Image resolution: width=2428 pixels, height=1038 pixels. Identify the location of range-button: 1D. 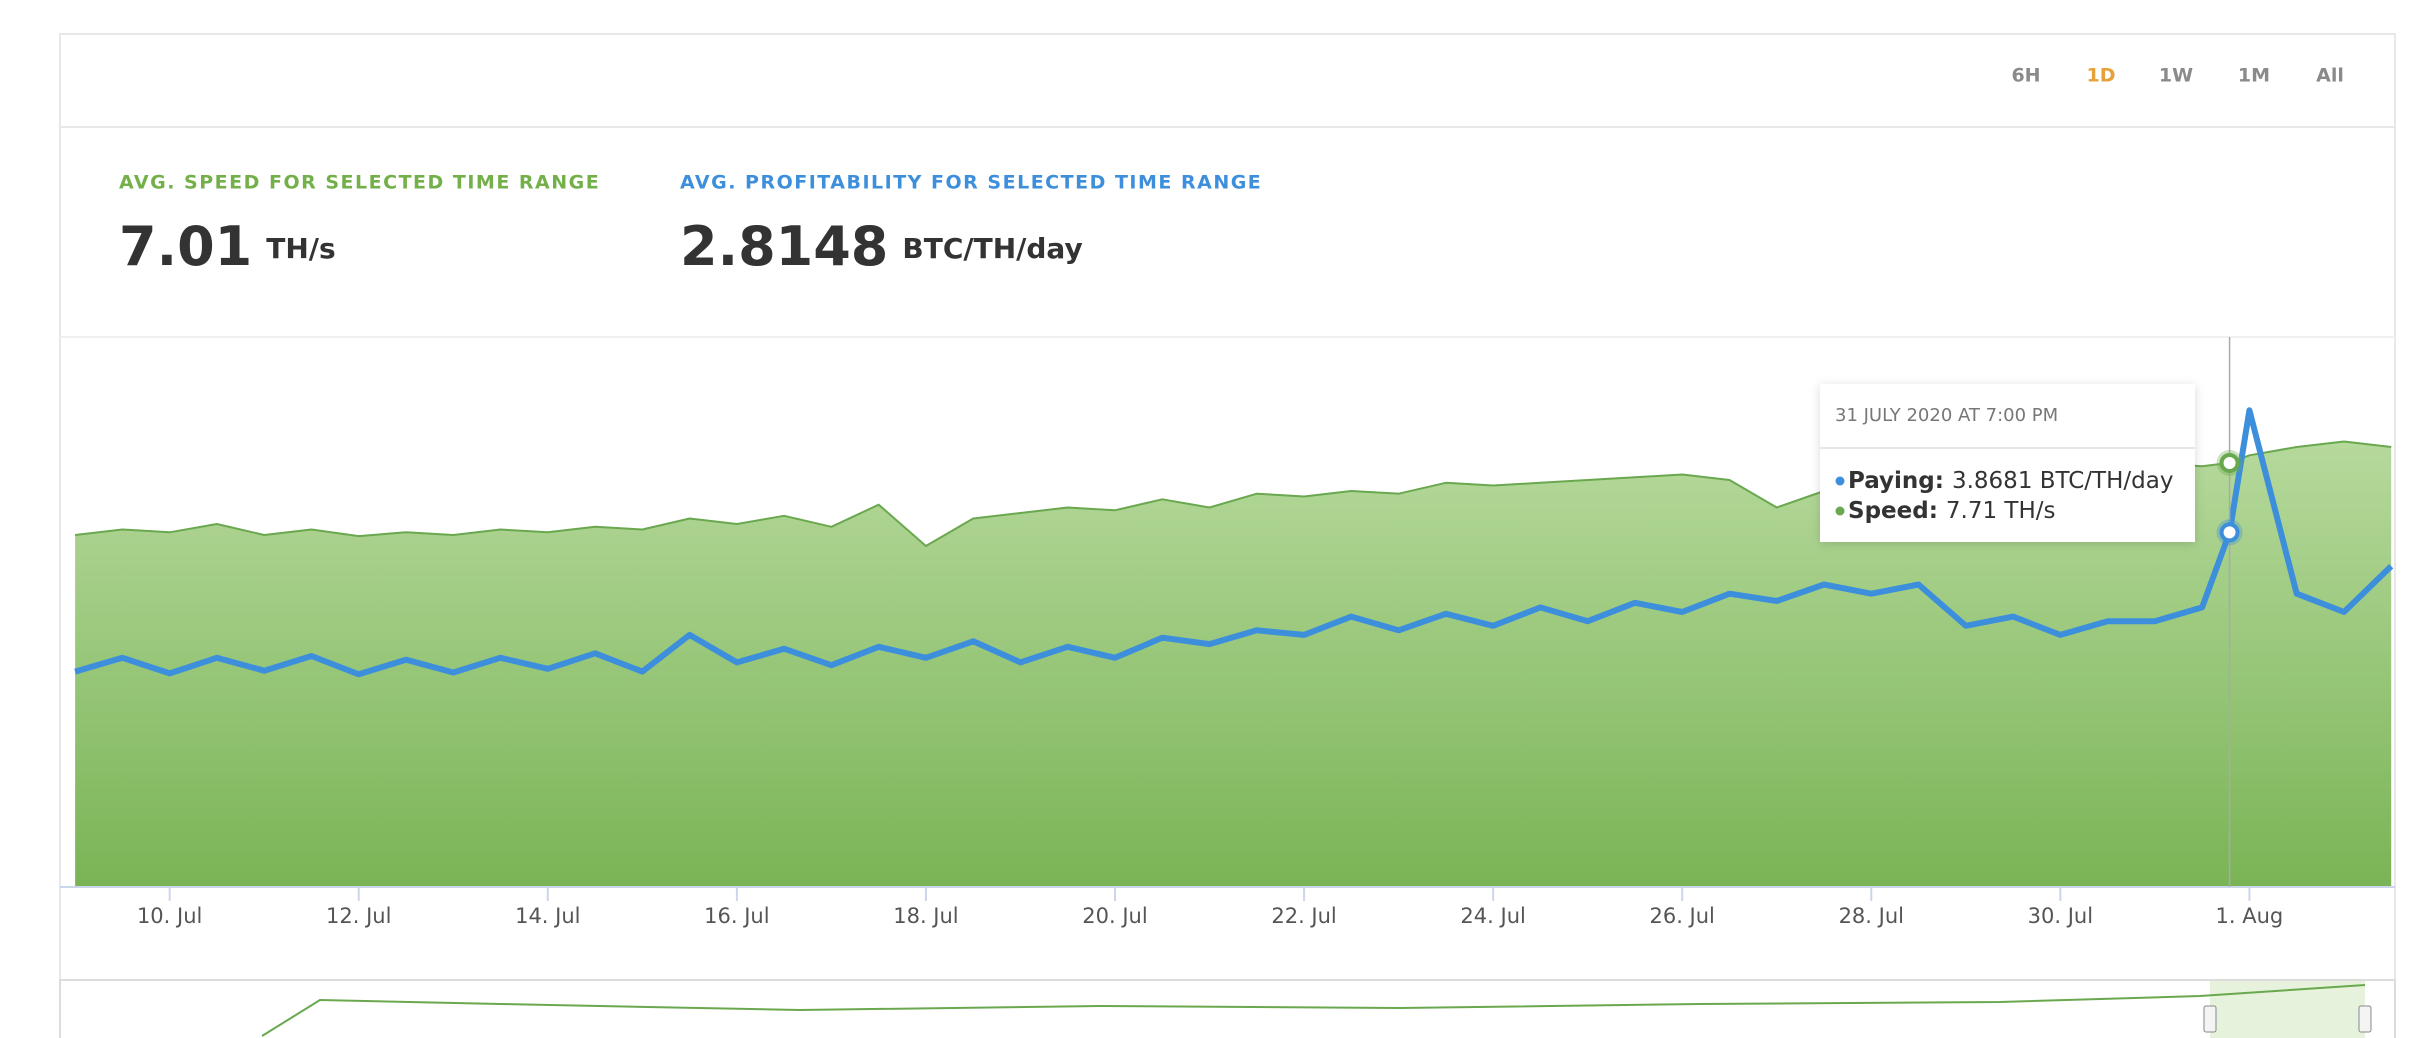
(2101, 76).